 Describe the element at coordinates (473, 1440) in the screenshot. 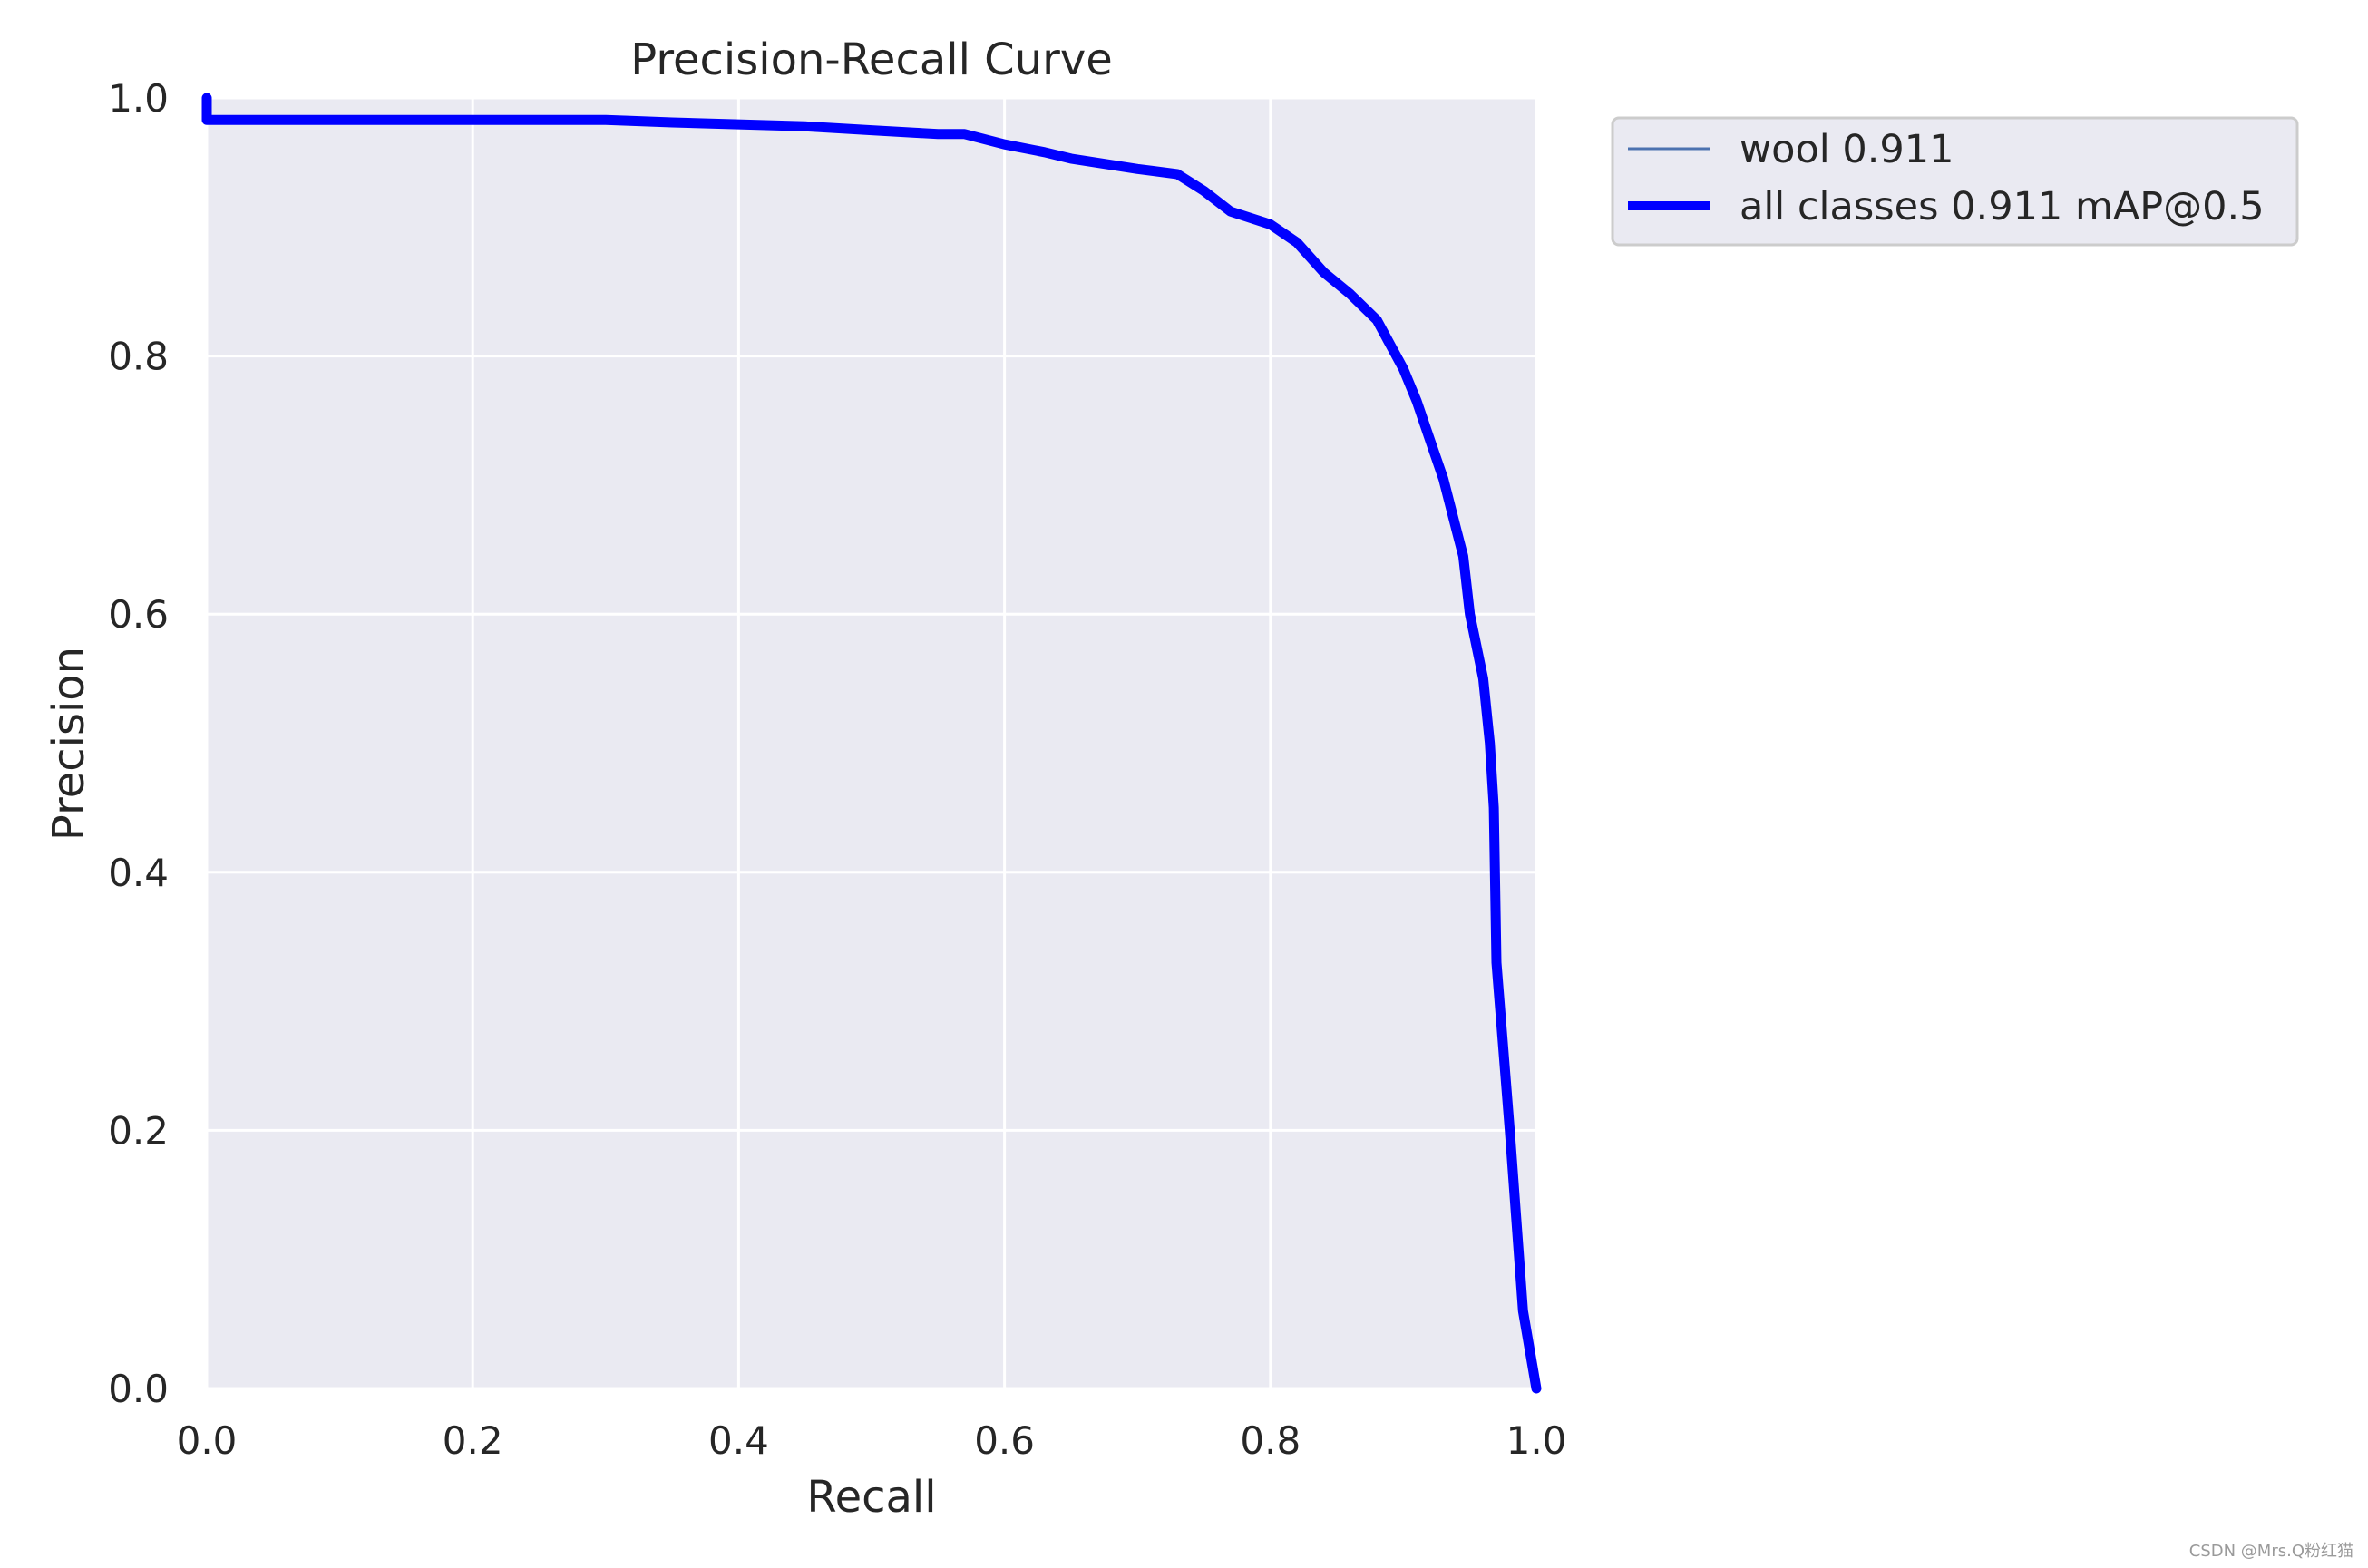

I see `x-tick-label: 0.2` at that location.